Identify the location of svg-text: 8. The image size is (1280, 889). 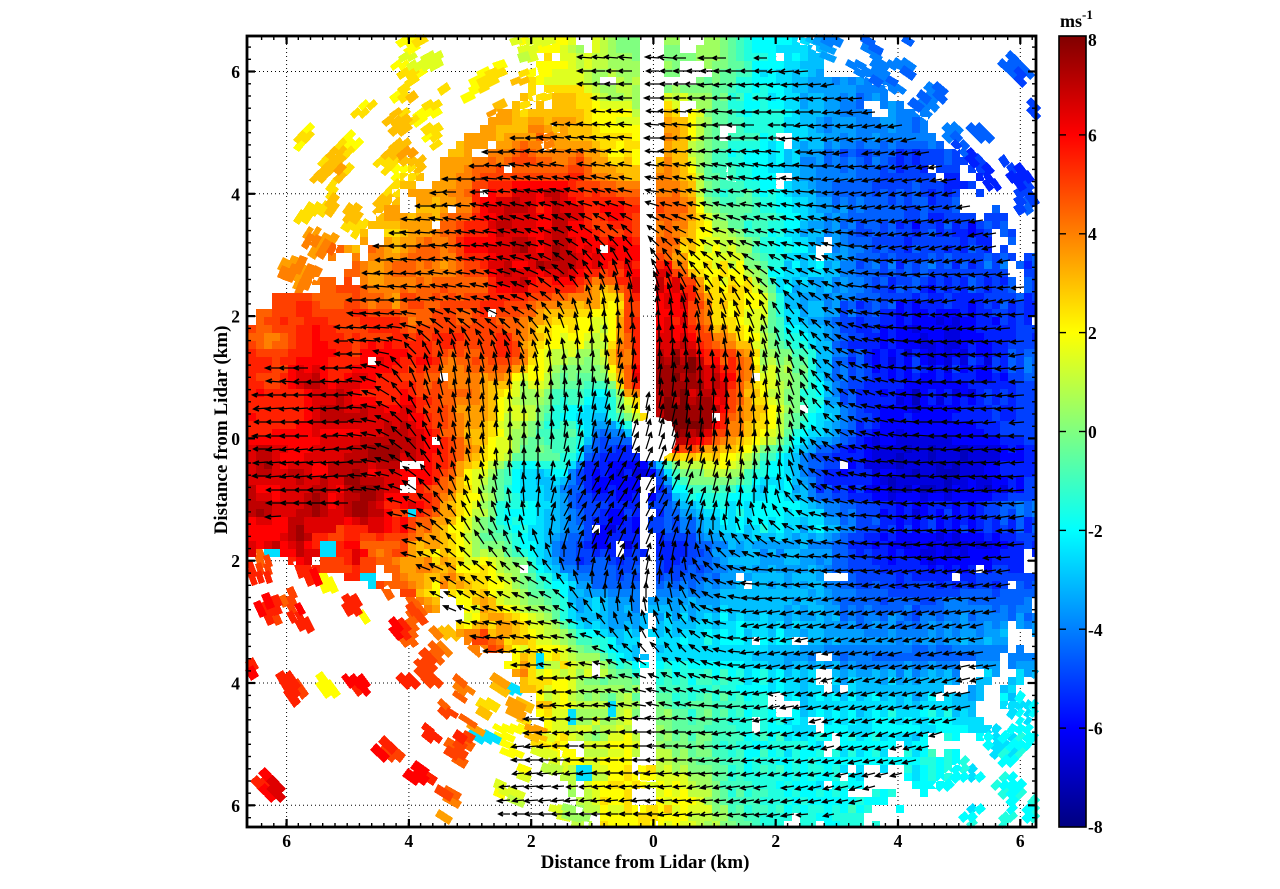
(1092, 40).